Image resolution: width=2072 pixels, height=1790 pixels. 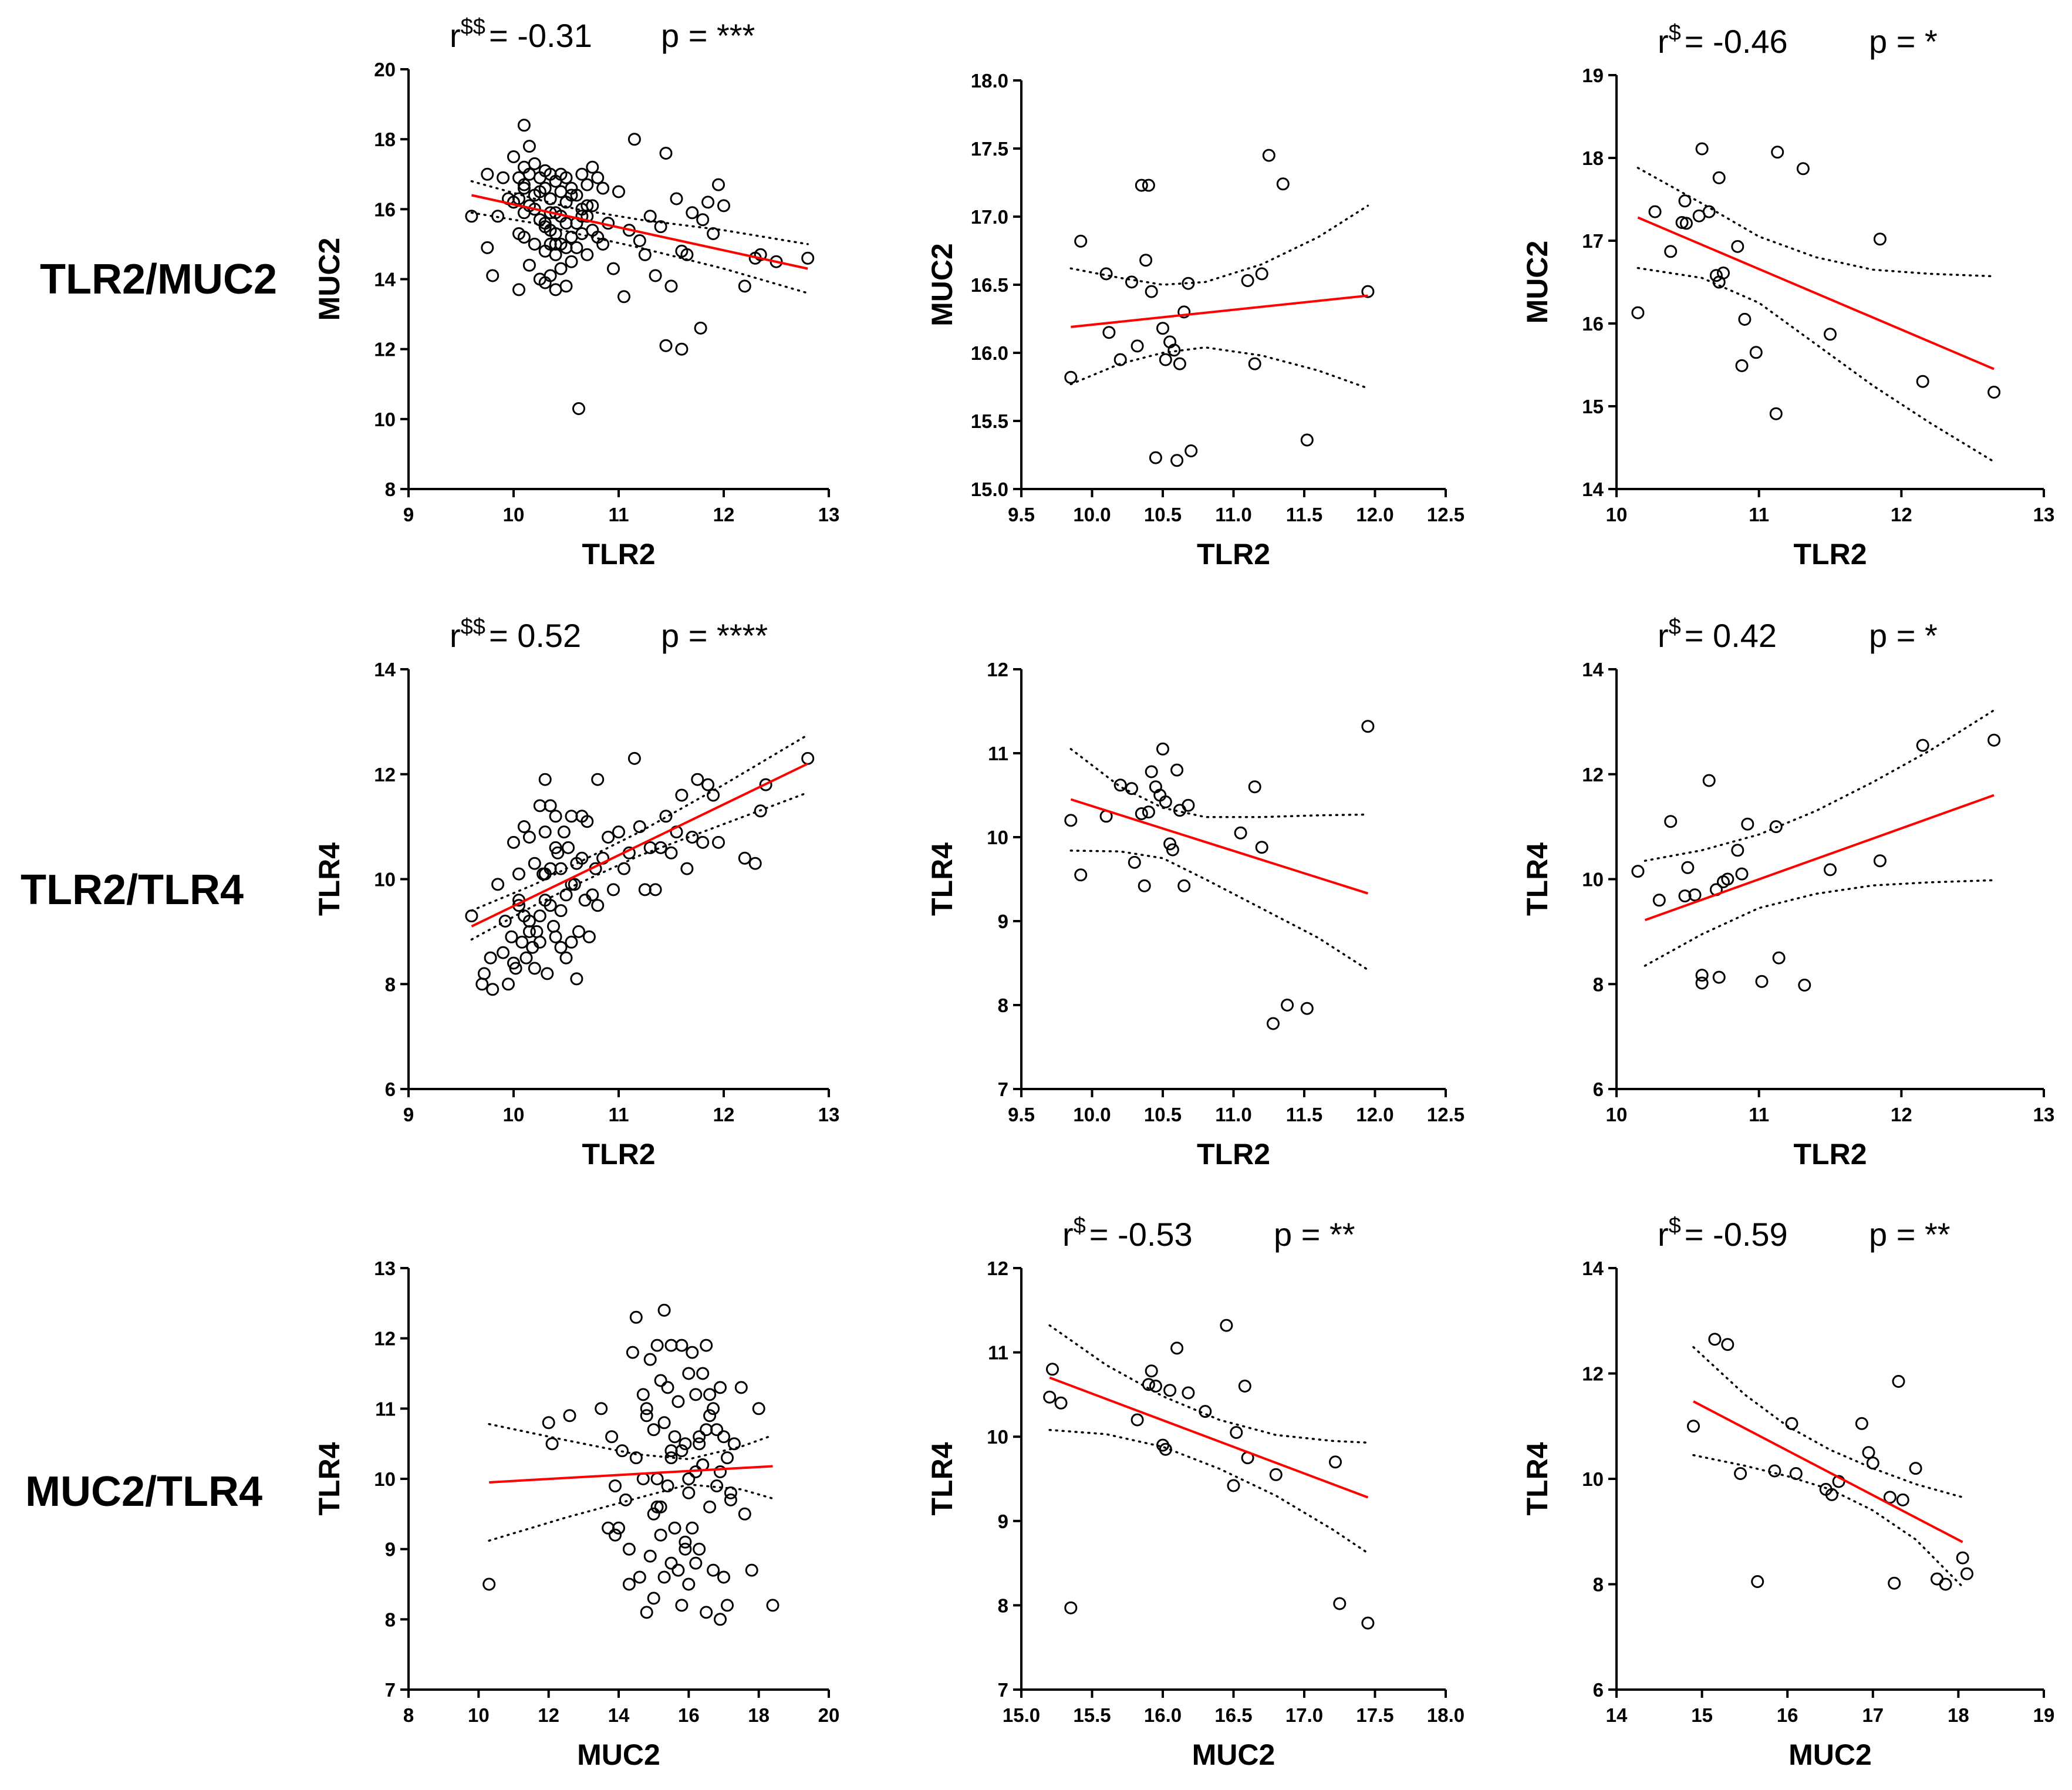 I want to click on r-superscript: $$, so click(x=473, y=27).